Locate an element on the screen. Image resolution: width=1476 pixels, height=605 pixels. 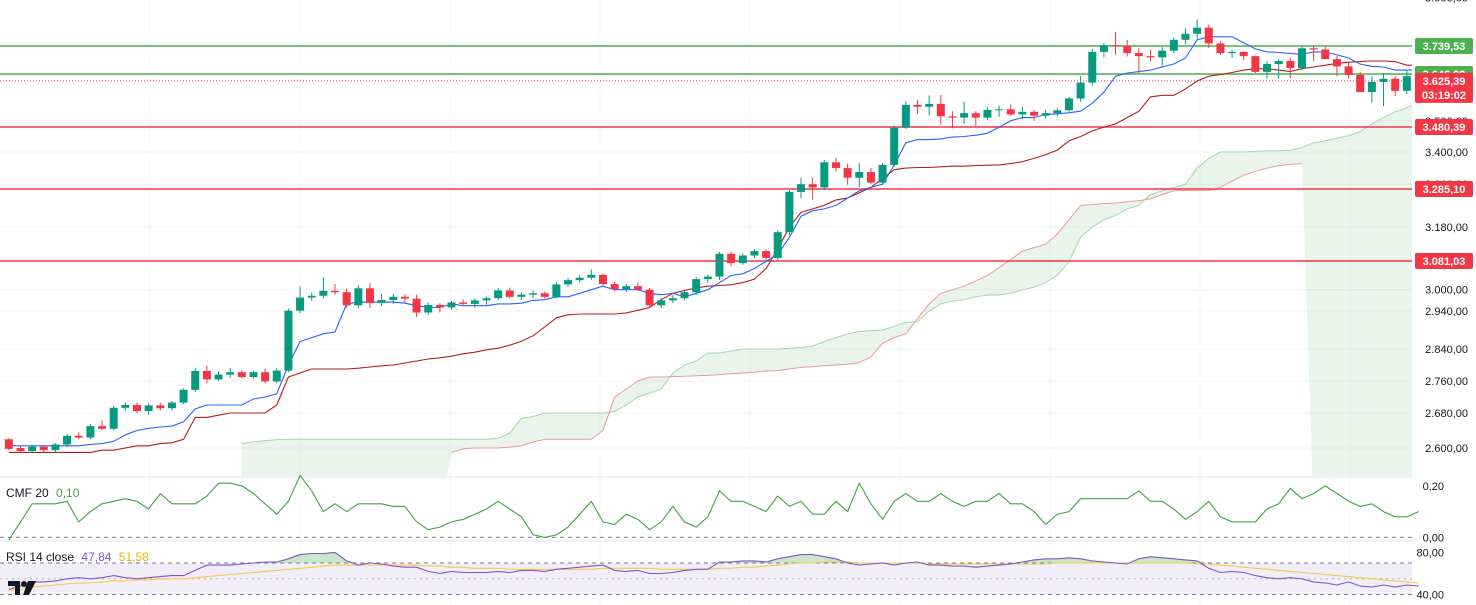
level-badge-label: 3.739,53 is located at coordinates (1444, 47).